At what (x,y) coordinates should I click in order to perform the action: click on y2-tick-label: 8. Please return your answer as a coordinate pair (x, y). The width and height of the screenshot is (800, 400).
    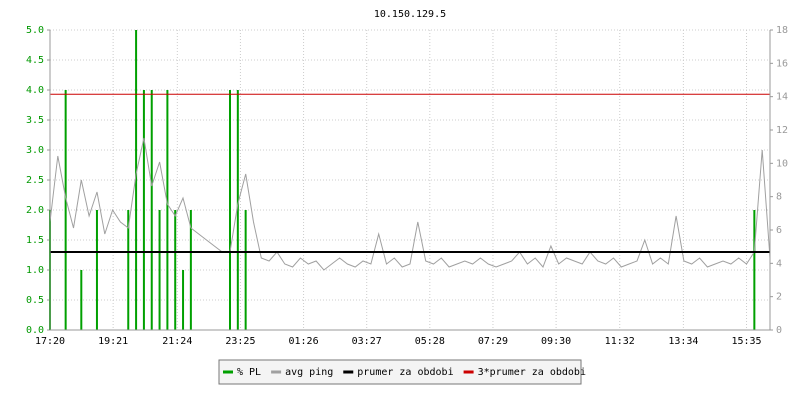
    Looking at the image, I should click on (779, 197).